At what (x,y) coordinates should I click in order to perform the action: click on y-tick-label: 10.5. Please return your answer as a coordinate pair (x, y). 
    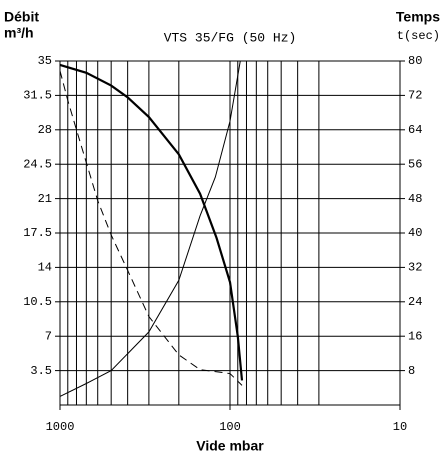
    Looking at the image, I should click on (37, 302).